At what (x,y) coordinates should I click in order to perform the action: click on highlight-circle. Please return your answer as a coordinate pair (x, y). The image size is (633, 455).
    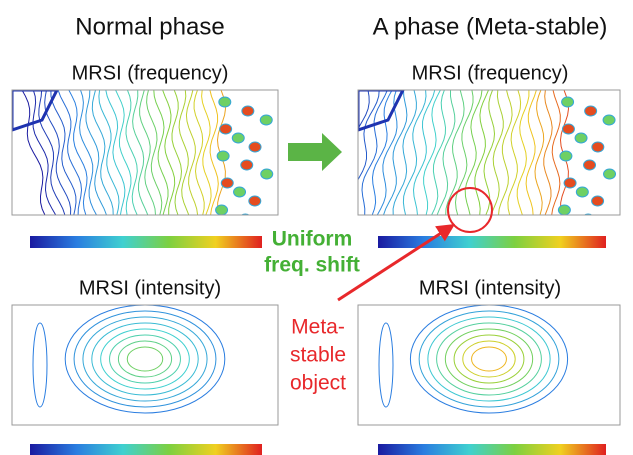
    Looking at the image, I should click on (470, 210).